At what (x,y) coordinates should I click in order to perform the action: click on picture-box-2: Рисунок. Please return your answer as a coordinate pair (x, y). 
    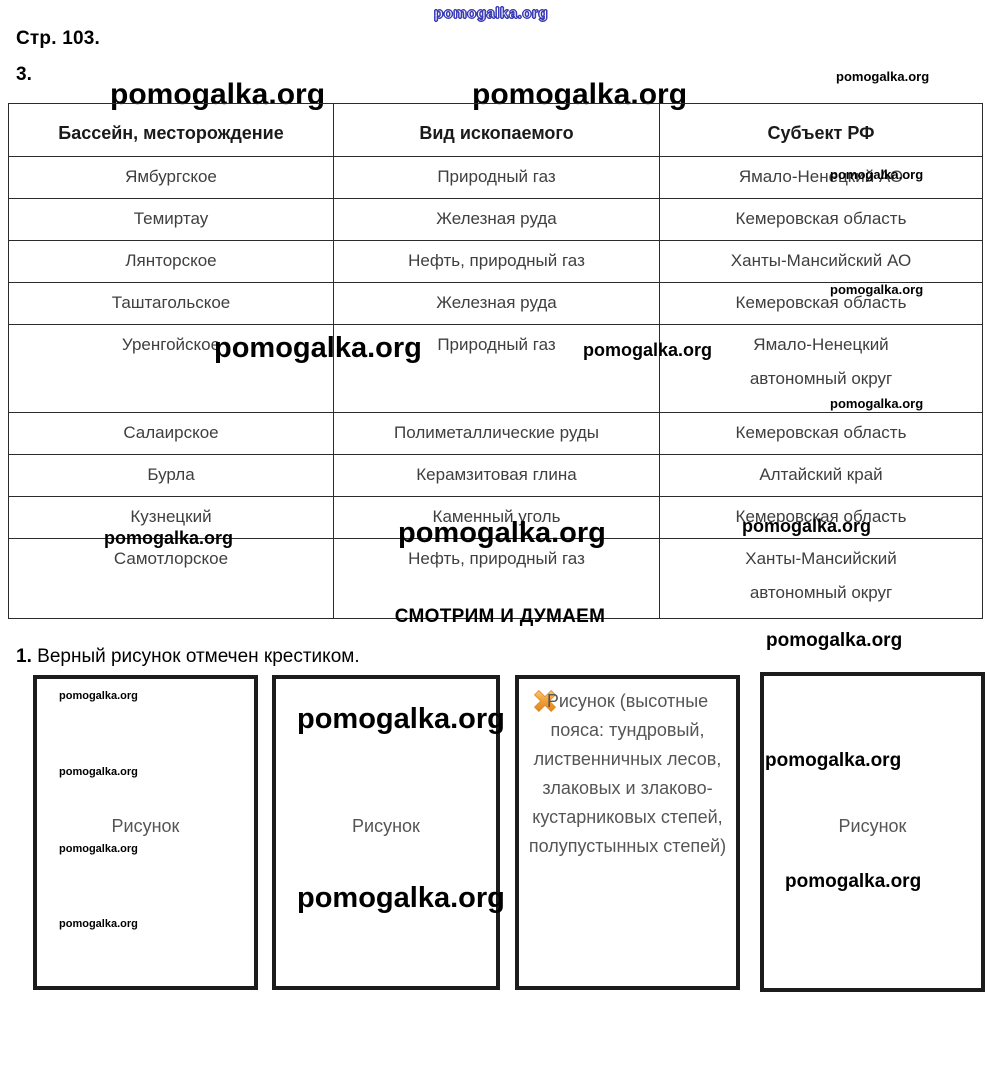
    Looking at the image, I should click on (386, 832).